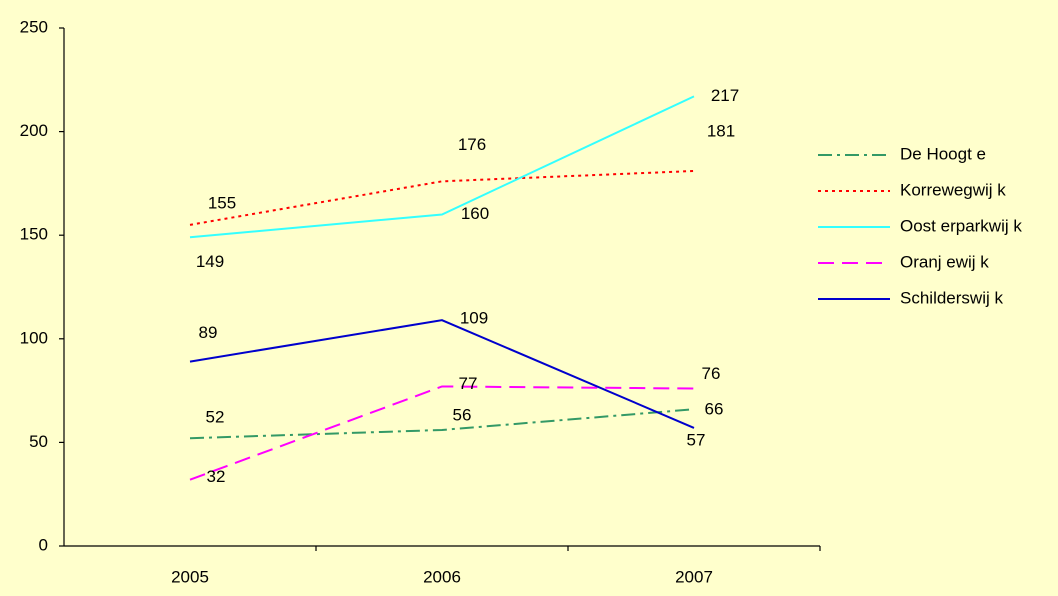  Describe the element at coordinates (216, 476) in the screenshot. I see `data-label: 32` at that location.